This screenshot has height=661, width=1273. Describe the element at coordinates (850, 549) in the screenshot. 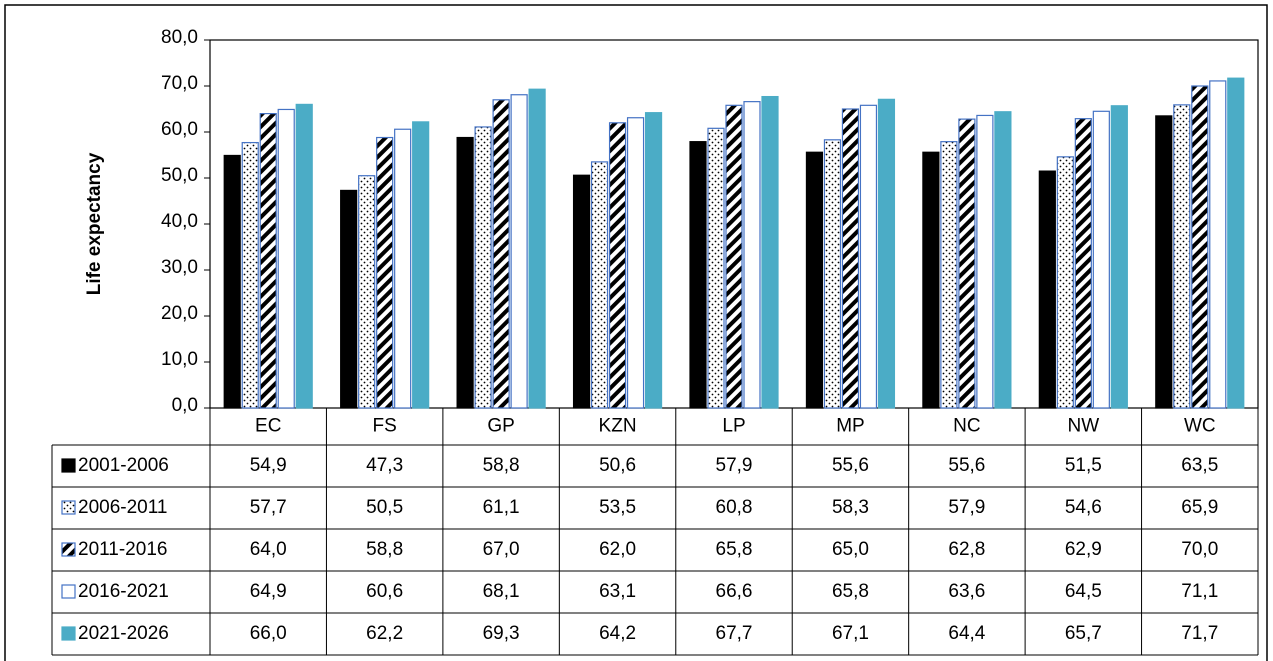

I see `table-value: 65,0` at that location.